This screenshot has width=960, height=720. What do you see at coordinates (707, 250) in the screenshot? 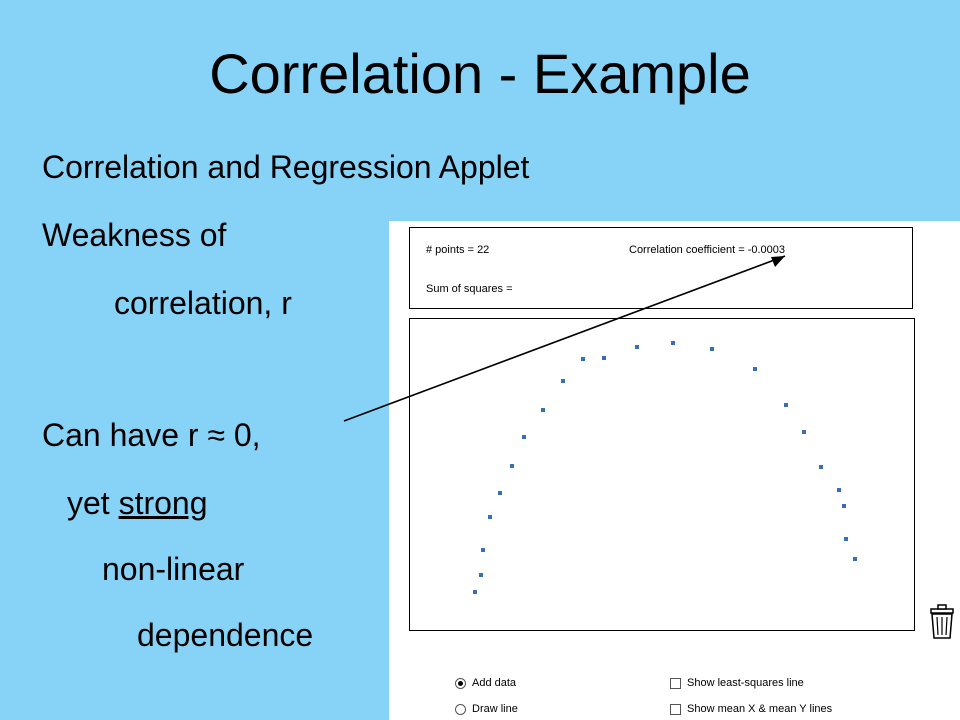
I see `correlation-coefficient-label: Correlation coefficient = -0.0003` at bounding box center [707, 250].